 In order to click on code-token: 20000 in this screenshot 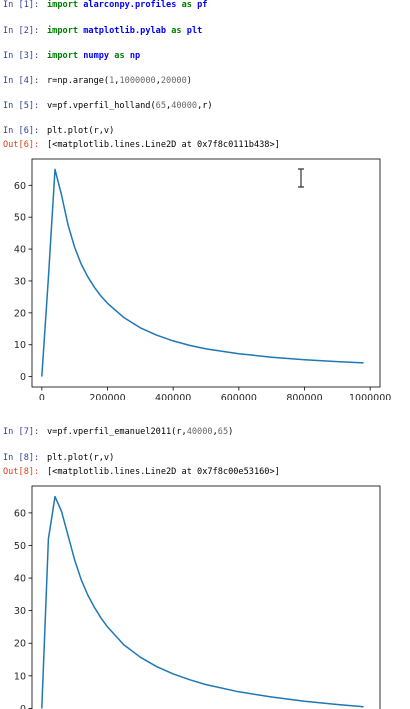, I will do `click(173, 81)`.